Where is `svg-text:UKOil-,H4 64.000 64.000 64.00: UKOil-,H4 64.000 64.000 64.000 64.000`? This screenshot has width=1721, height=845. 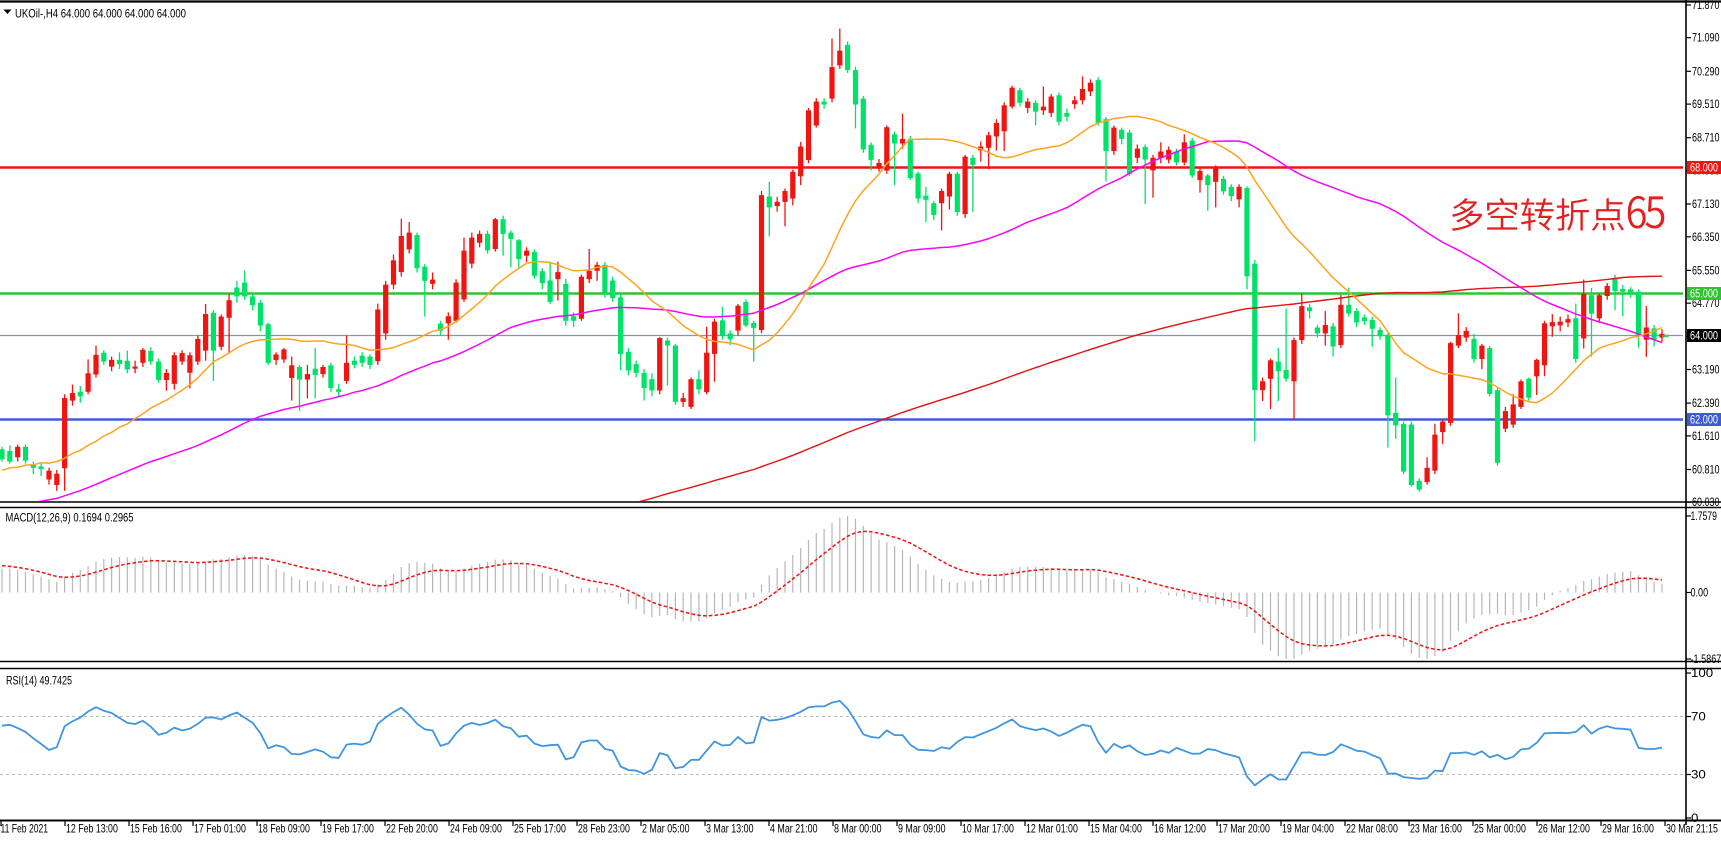 svg-text:UKOil-,H4 64.000 64.000 64.00: UKOil-,H4 64.000 64.000 64.000 64.000 is located at coordinates (100, 14).